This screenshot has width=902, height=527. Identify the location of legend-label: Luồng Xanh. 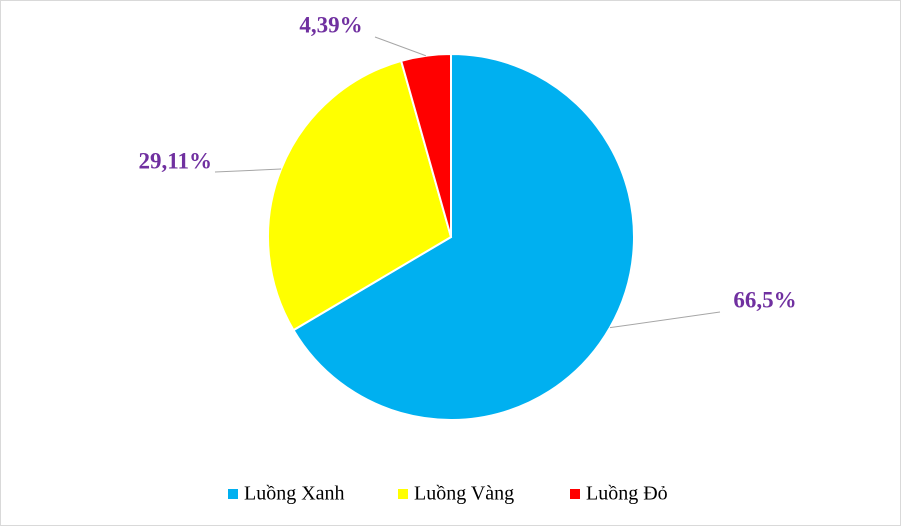
(294, 494).